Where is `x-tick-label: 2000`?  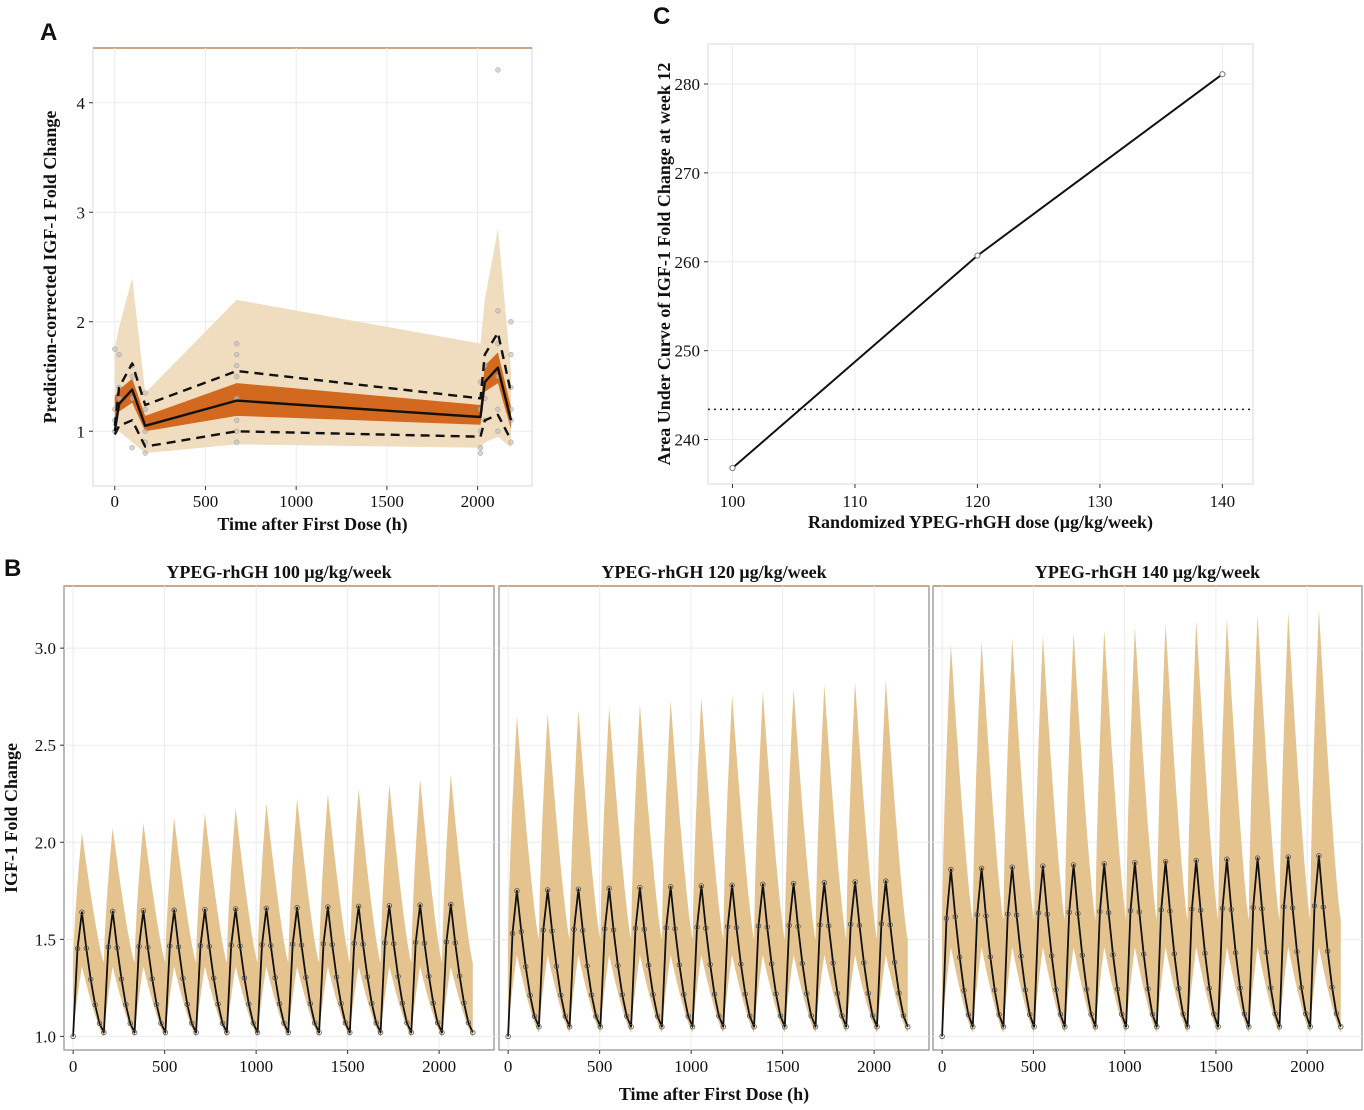 x-tick-label: 2000 is located at coordinates (874, 1066).